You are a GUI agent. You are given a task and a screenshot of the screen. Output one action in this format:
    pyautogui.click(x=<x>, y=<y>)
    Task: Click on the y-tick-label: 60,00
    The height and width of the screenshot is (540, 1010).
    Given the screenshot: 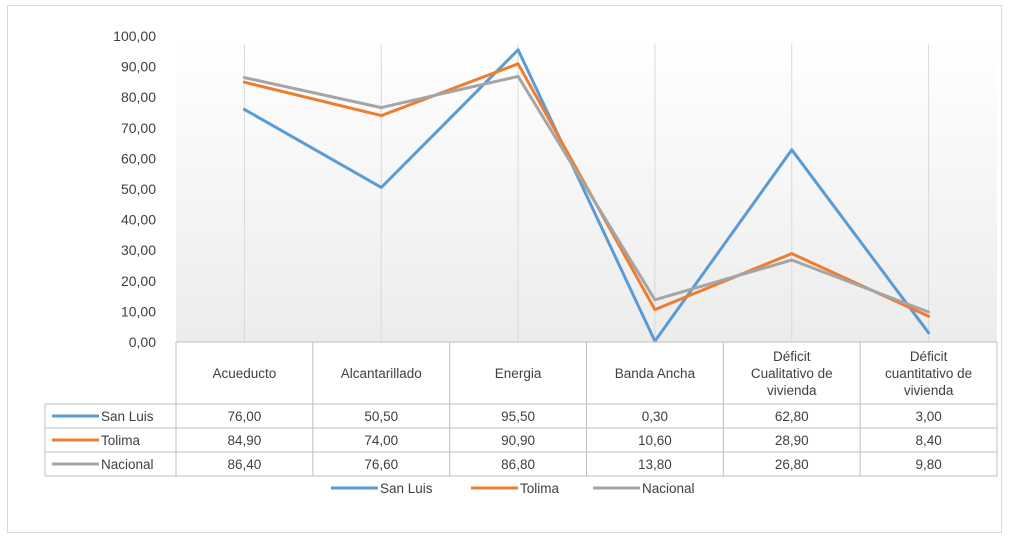 What is the action you would take?
    pyautogui.click(x=138, y=158)
    